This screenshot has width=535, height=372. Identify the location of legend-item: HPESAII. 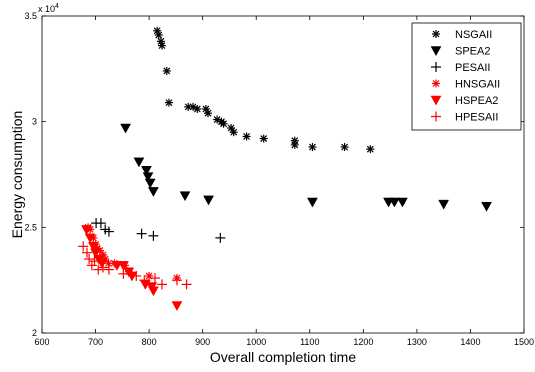
(464, 117).